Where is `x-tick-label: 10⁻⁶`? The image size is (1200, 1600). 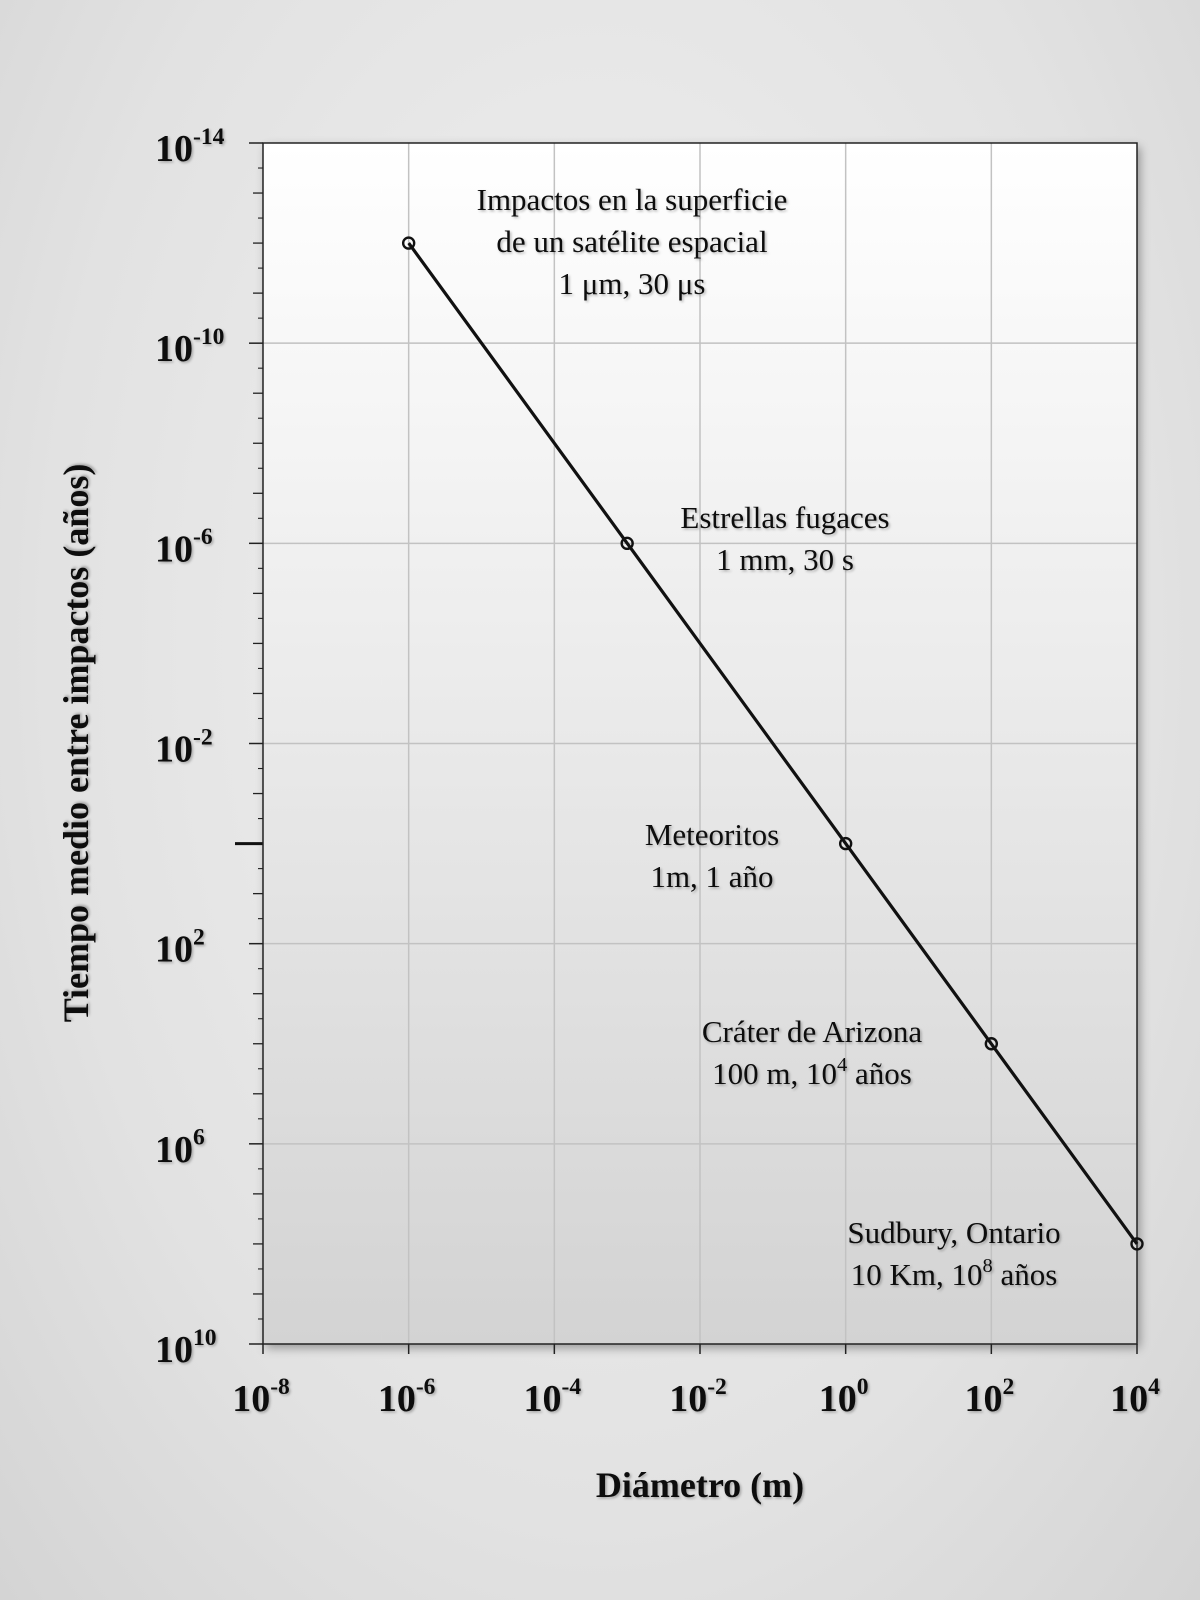
x-tick-label: 10⁻⁶ is located at coordinates (407, 1397).